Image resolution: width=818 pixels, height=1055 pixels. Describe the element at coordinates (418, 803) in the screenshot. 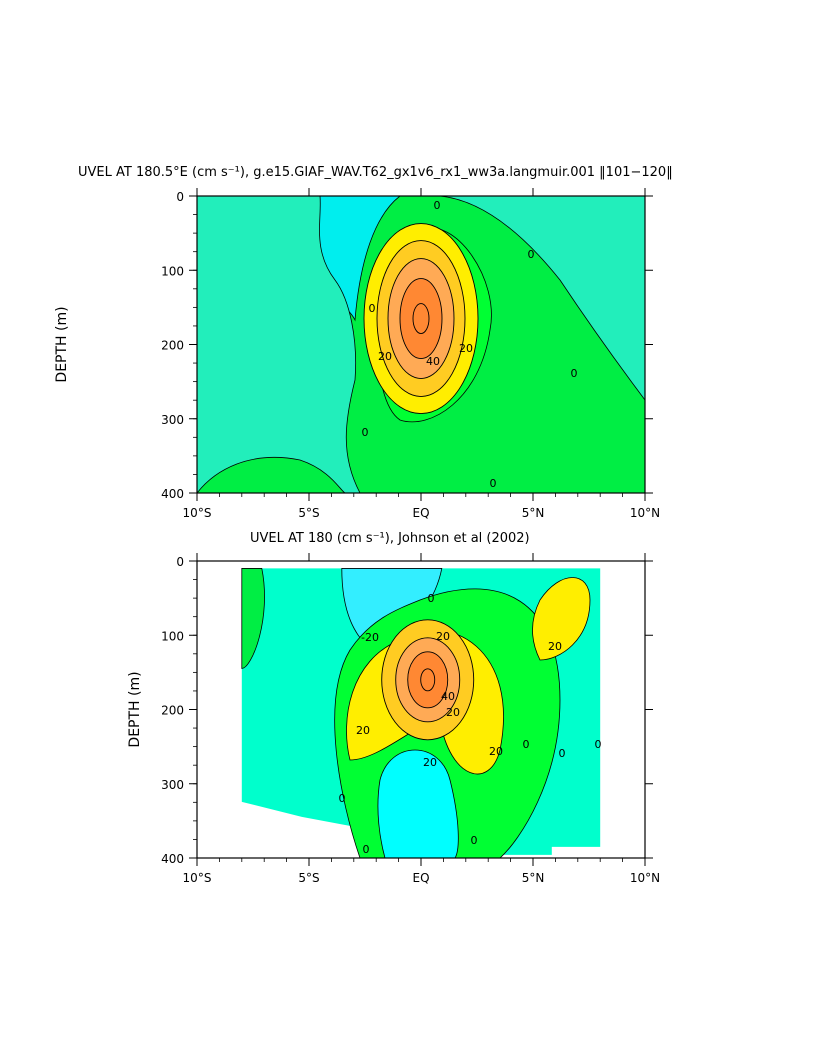

I see `band-deep-negative` at that location.